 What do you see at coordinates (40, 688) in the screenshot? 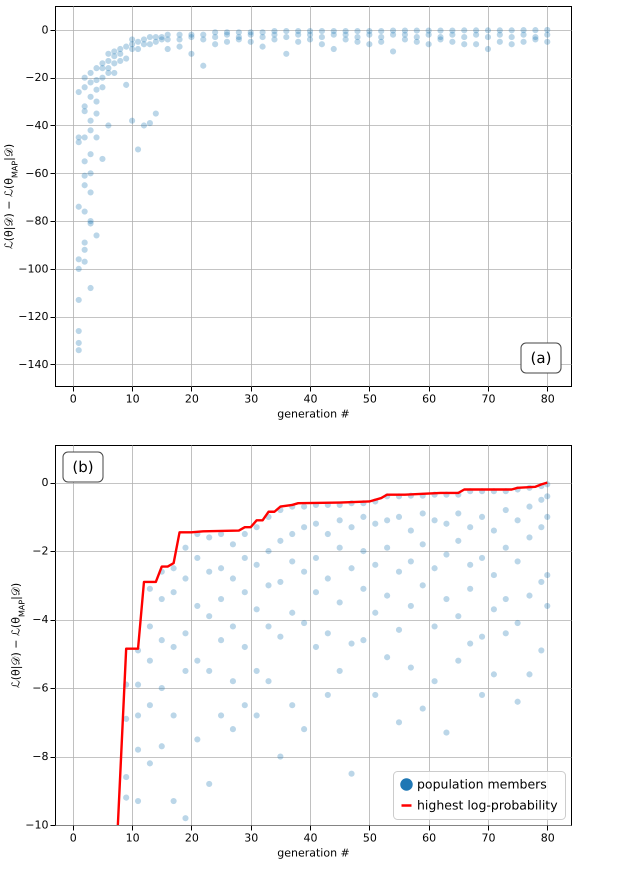
I see `y-tick-label: −6` at bounding box center [40, 688].